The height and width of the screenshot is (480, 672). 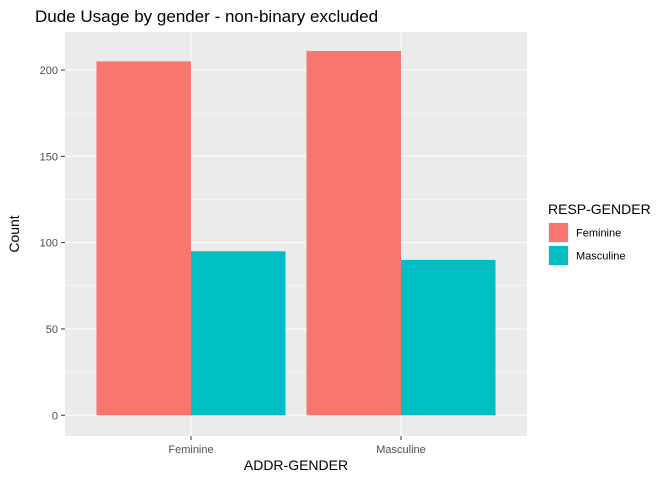 What do you see at coordinates (401, 450) in the screenshot?
I see `x-tick-label: Masculine` at bounding box center [401, 450].